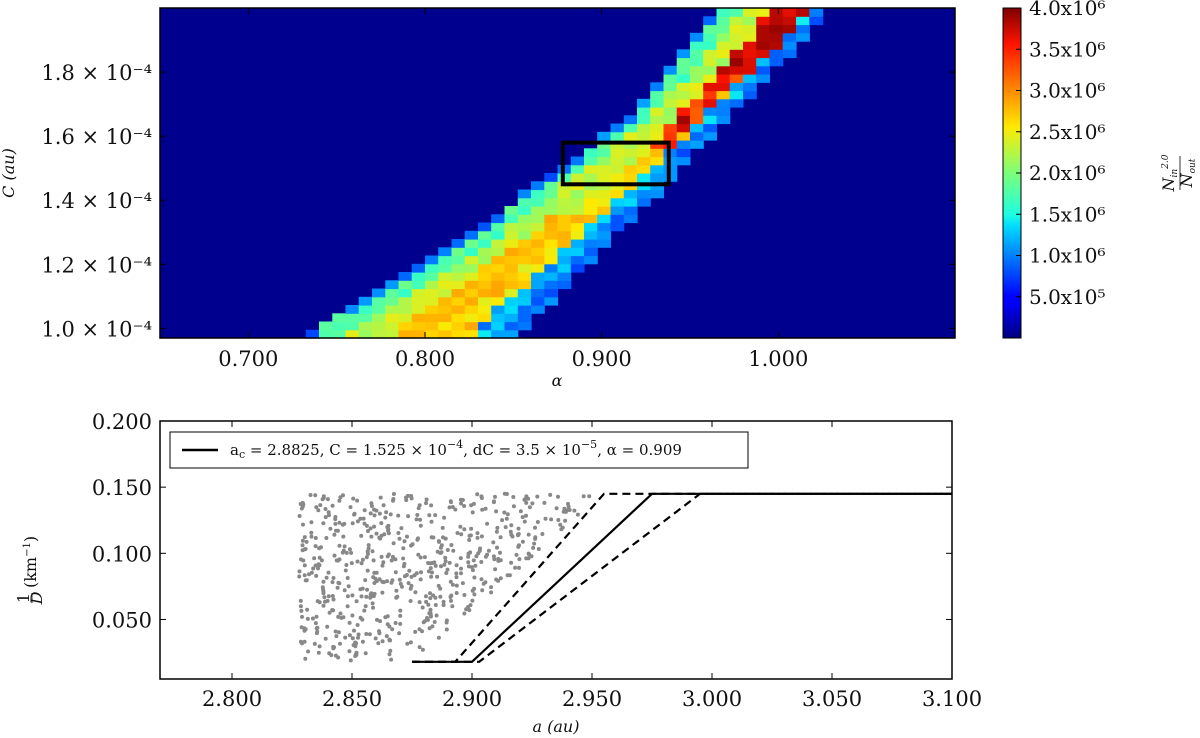  Describe the element at coordinates (1067, 91) in the screenshot. I see `colorbar-tick-label: 3.0x10⁶` at that location.